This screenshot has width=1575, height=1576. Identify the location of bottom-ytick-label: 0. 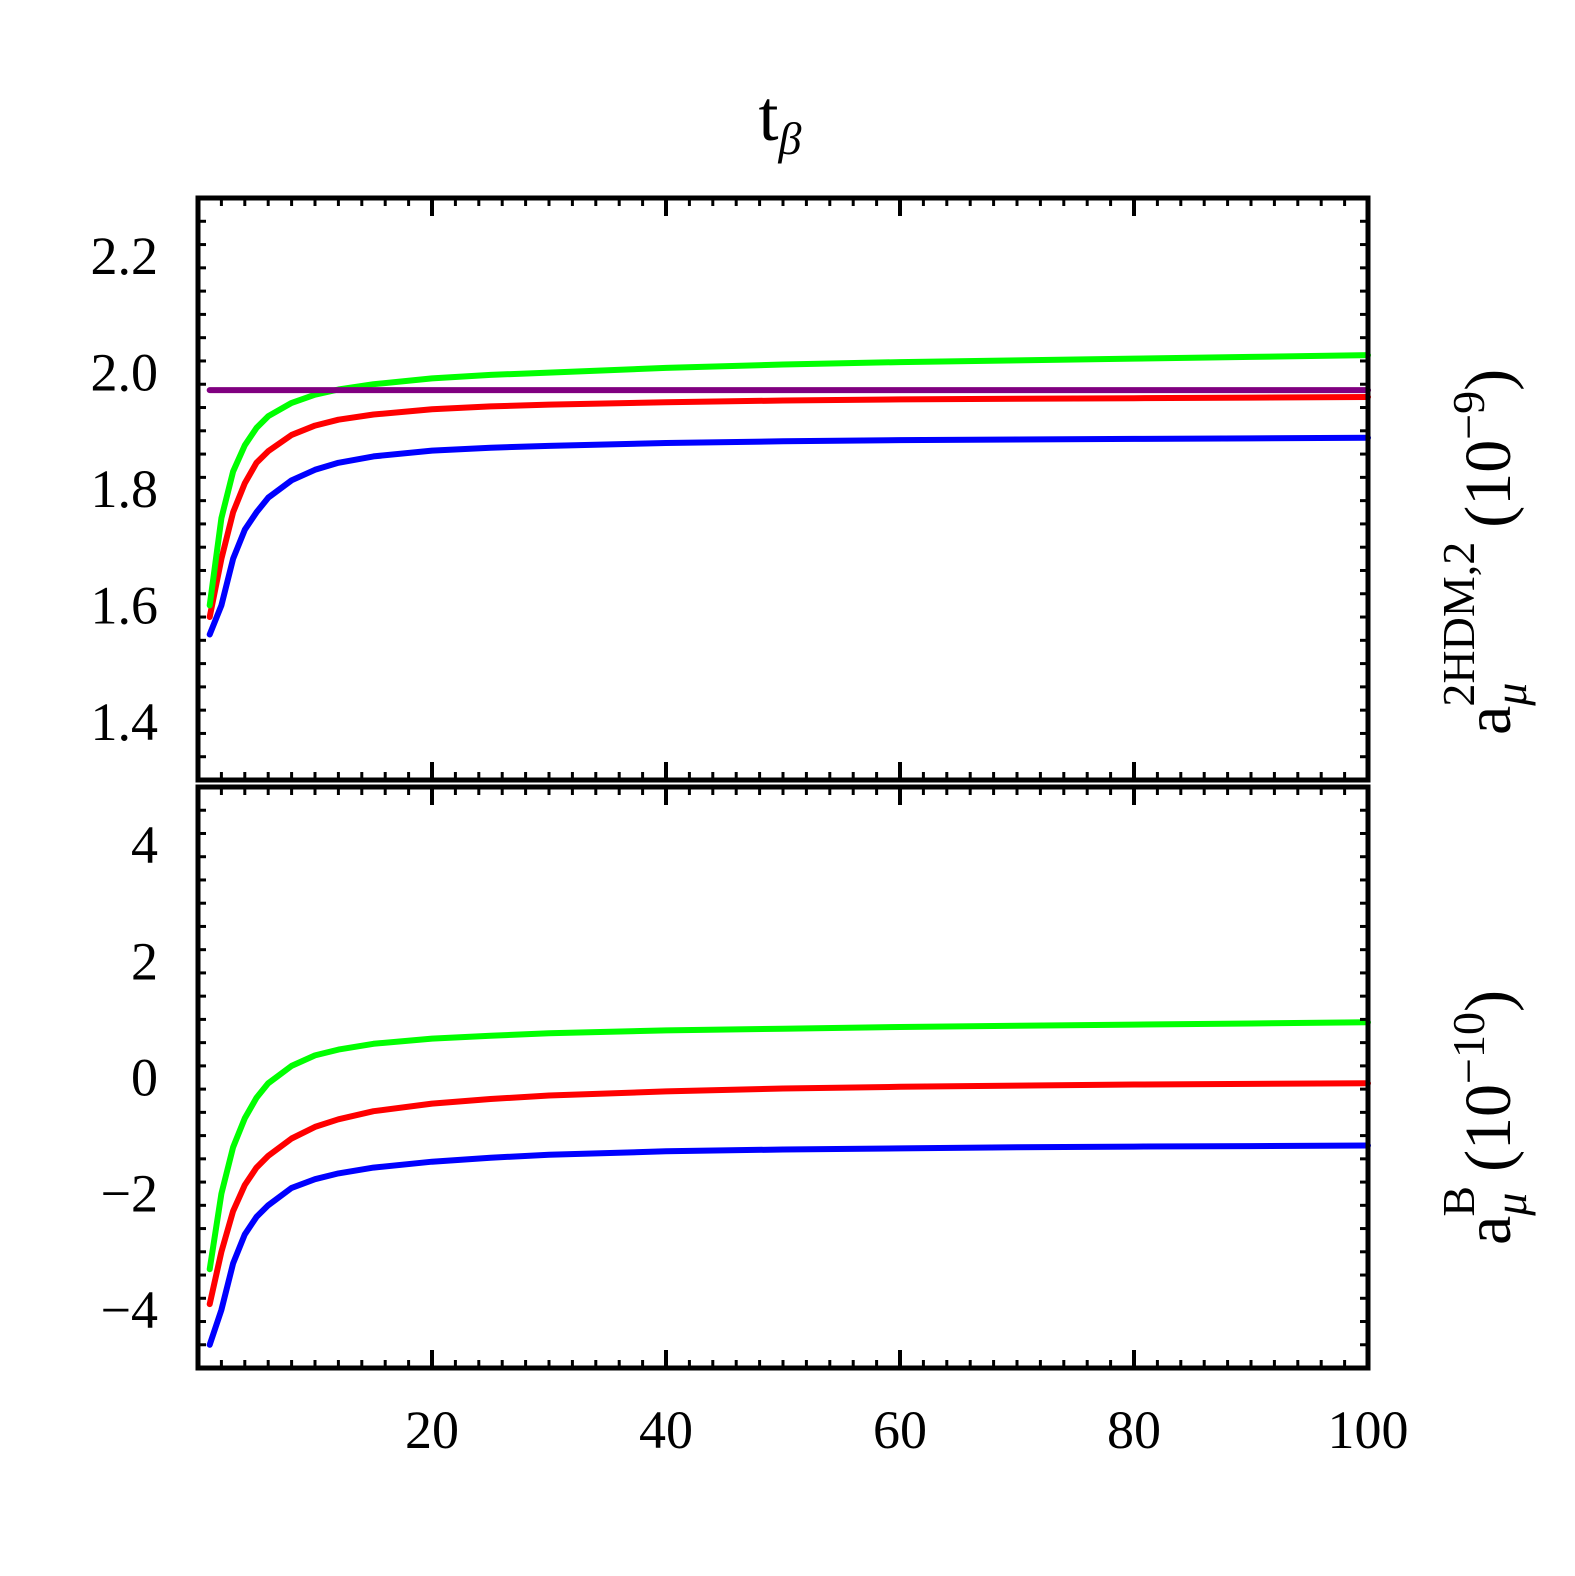
(144, 1078).